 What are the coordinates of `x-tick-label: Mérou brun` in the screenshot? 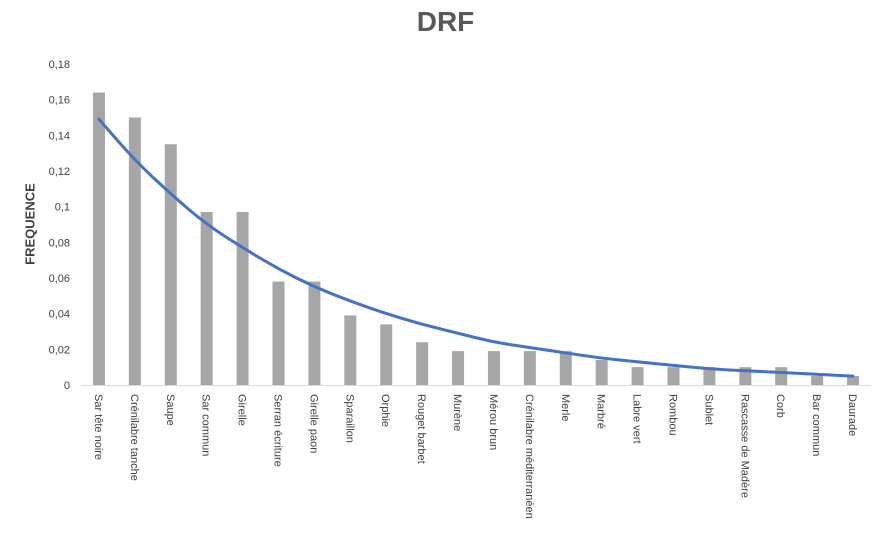 It's located at (493, 422).